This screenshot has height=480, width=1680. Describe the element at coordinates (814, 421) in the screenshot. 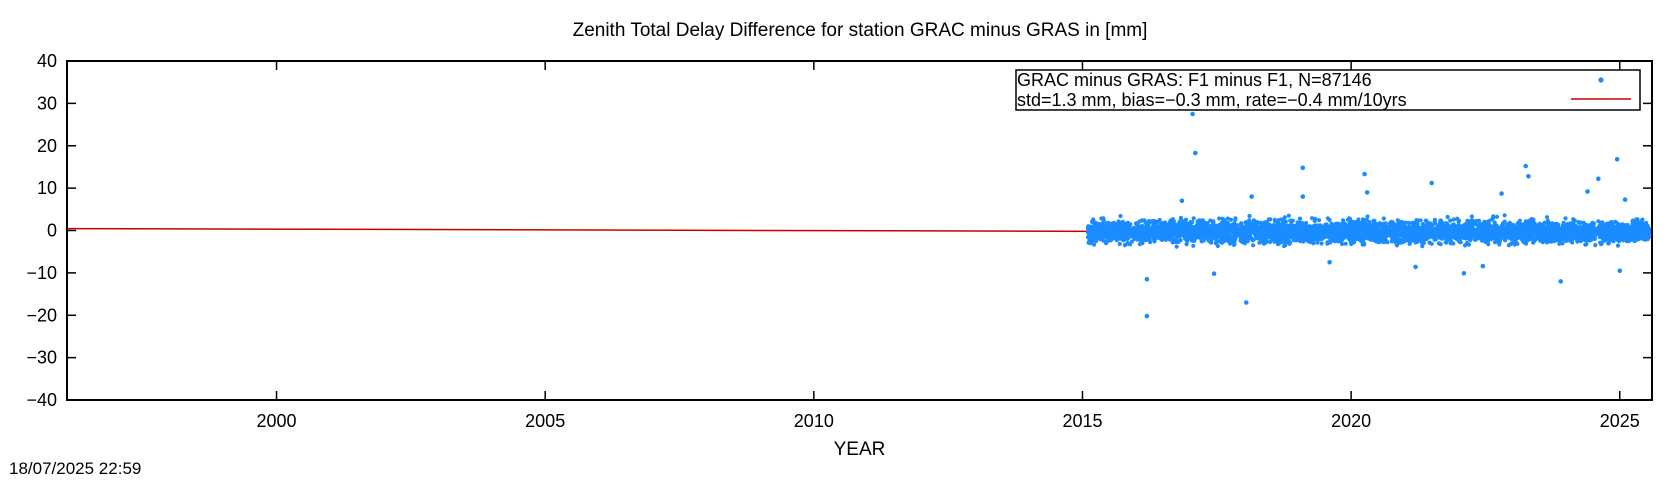

I see `x-tick-label: 2010` at that location.